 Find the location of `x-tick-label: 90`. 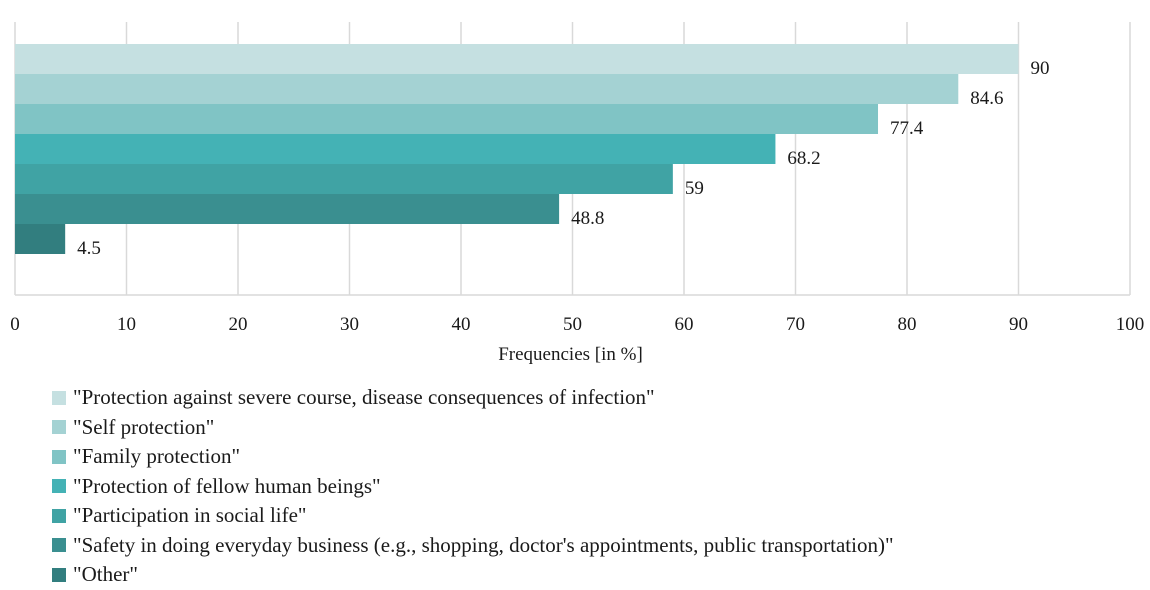

x-tick-label: 90 is located at coordinates (1018, 324).